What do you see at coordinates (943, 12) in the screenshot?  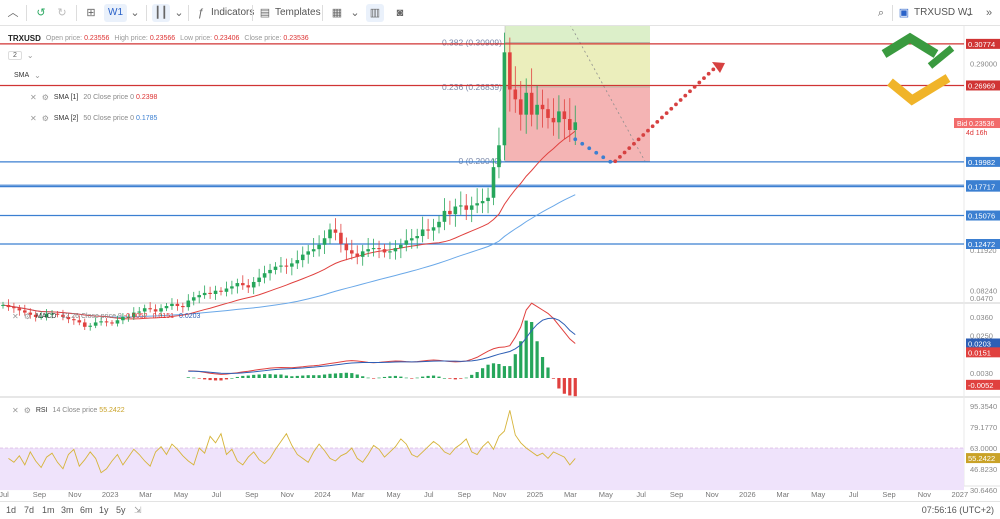 I see `symbol-label: TRXUSD W1` at bounding box center [943, 12].